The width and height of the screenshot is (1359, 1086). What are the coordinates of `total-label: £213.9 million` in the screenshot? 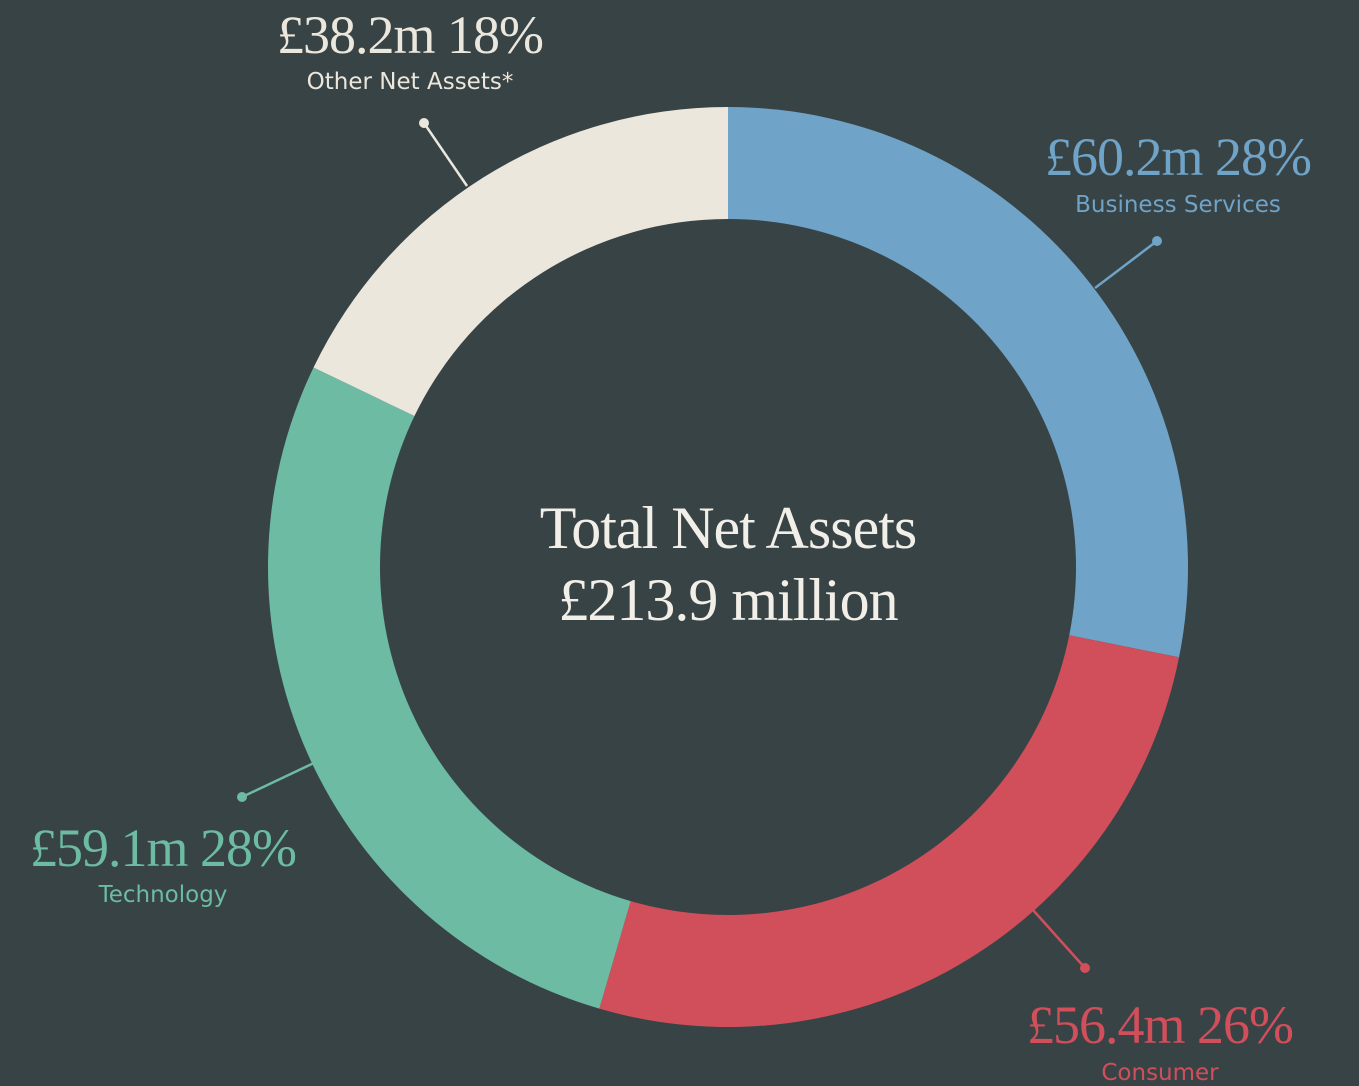 It's located at (728, 600).